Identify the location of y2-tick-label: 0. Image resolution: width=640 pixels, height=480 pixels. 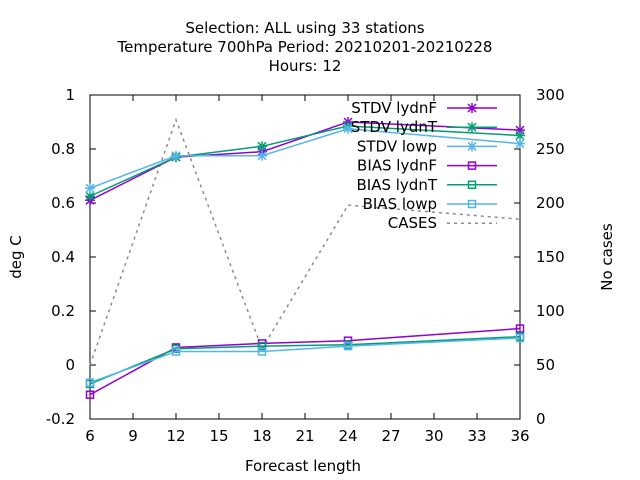
(541, 419).